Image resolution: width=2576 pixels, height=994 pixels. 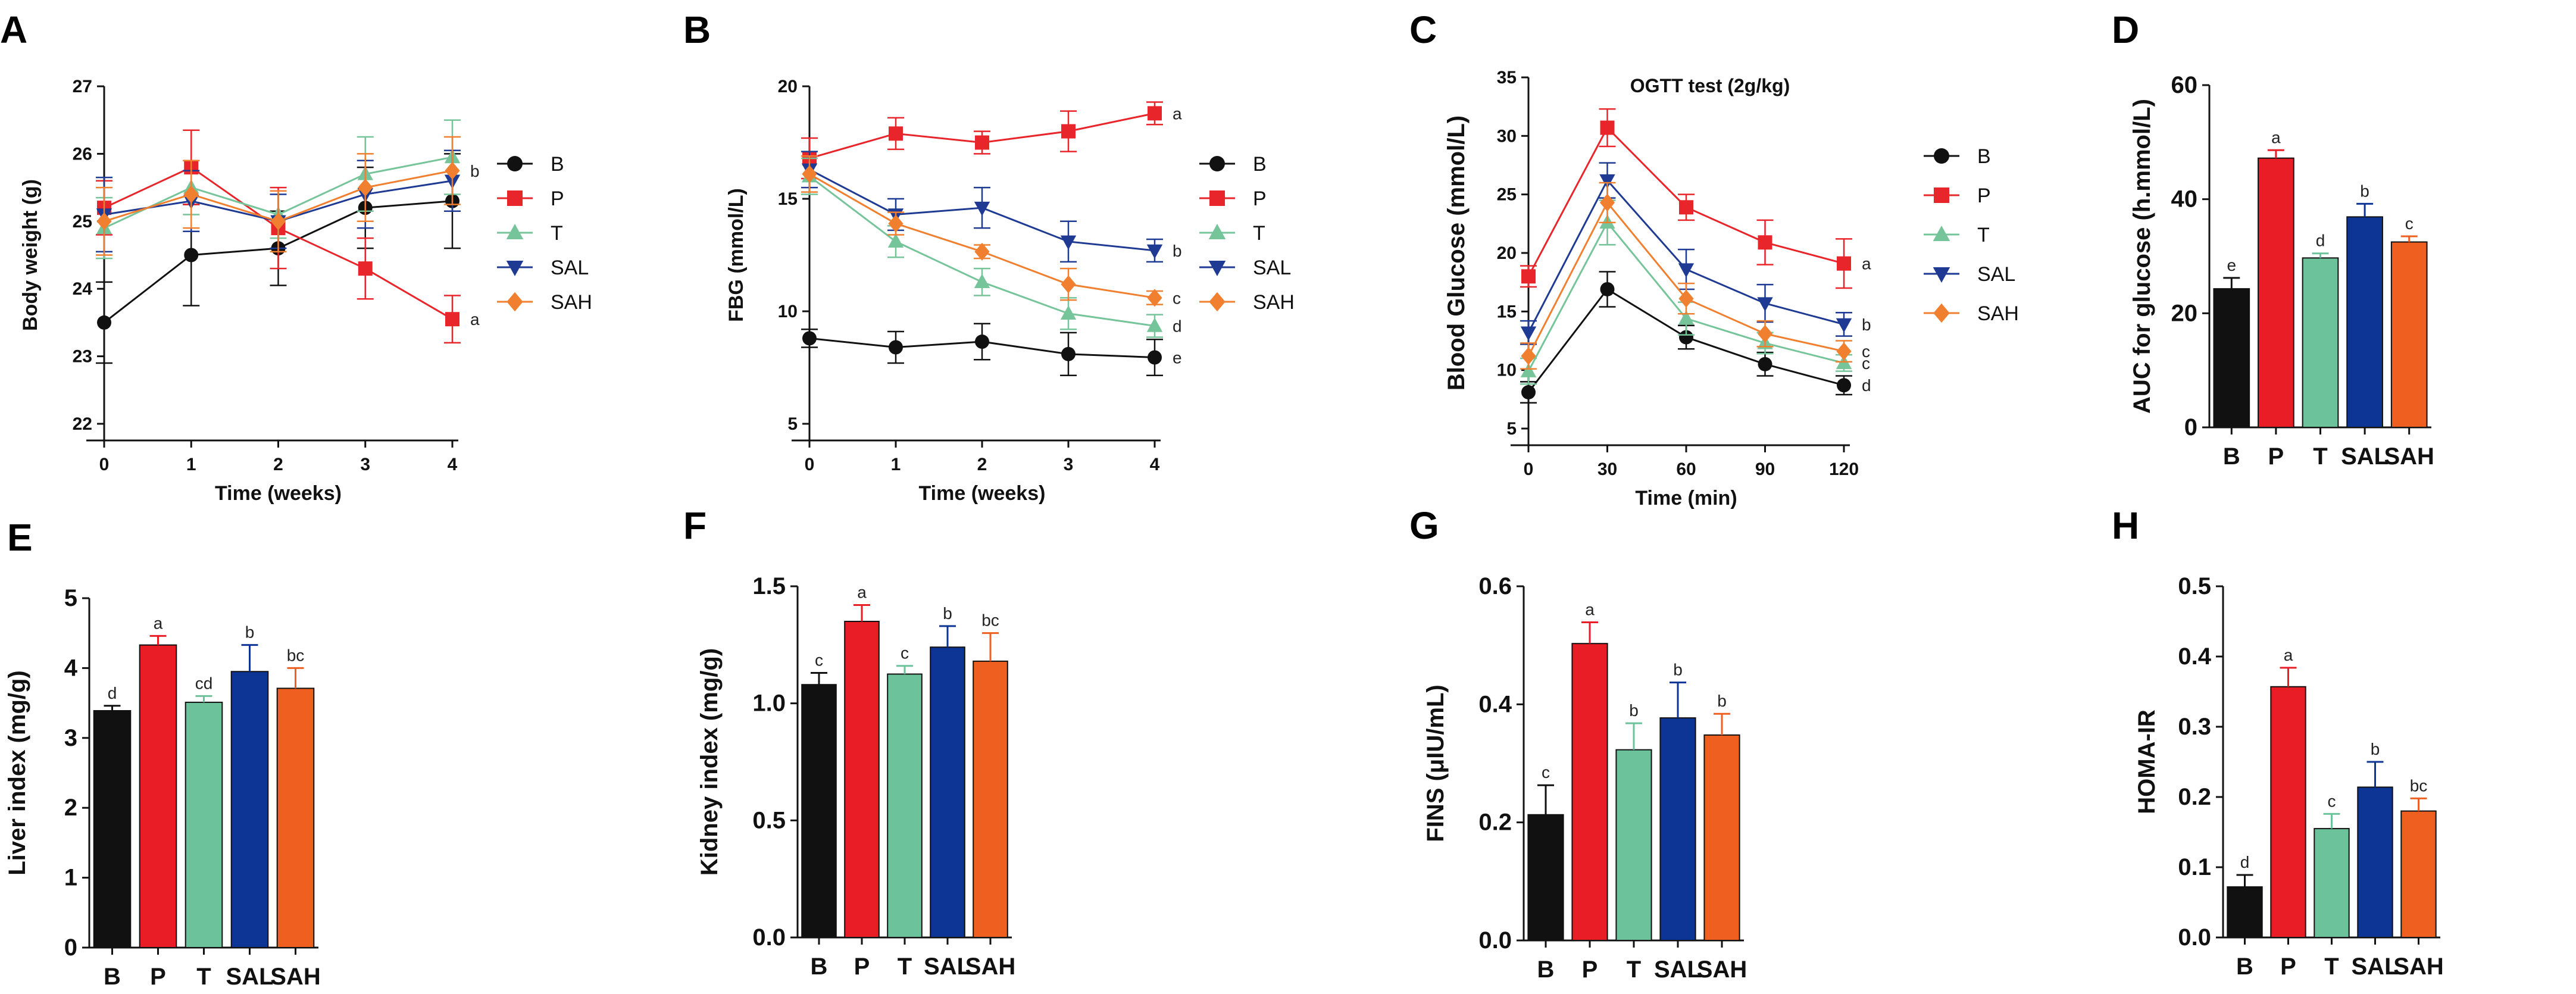 I want to click on y-tick-label: 1, so click(x=70, y=878).